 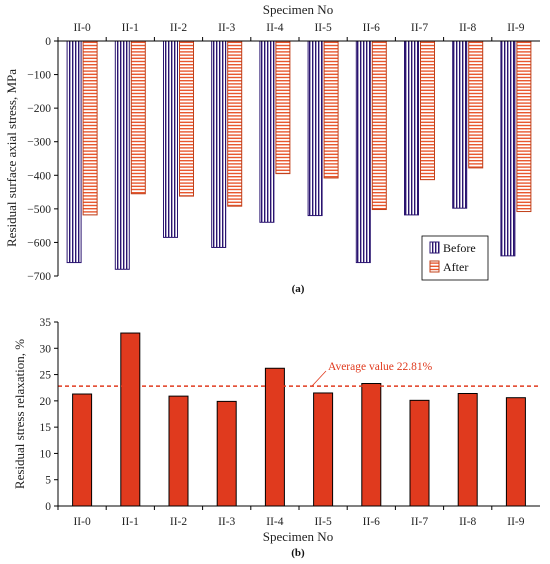 What do you see at coordinates (274, 28) in the screenshot?
I see `chart-a-category-label: II-4` at bounding box center [274, 28].